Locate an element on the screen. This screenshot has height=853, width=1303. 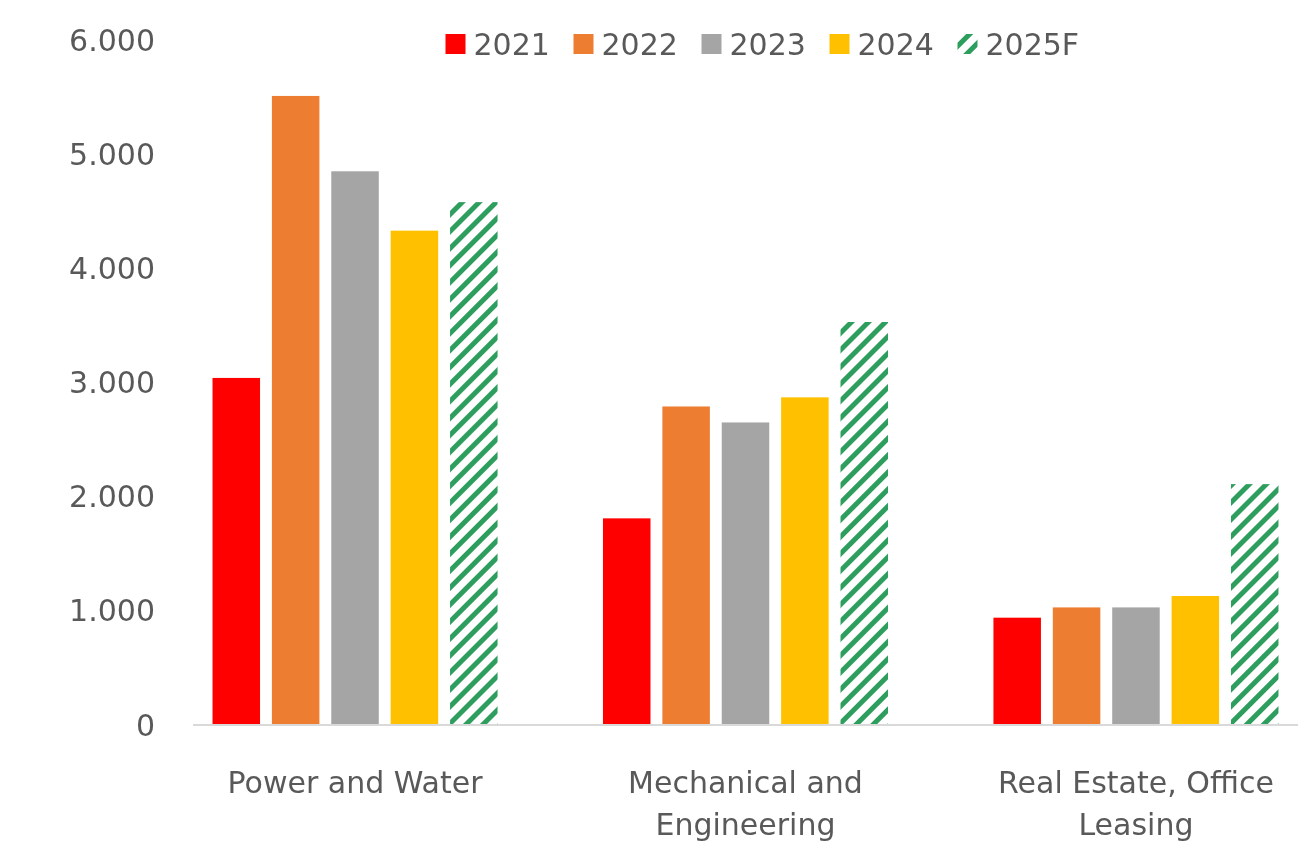
legend-label: 2021 is located at coordinates (511, 44).